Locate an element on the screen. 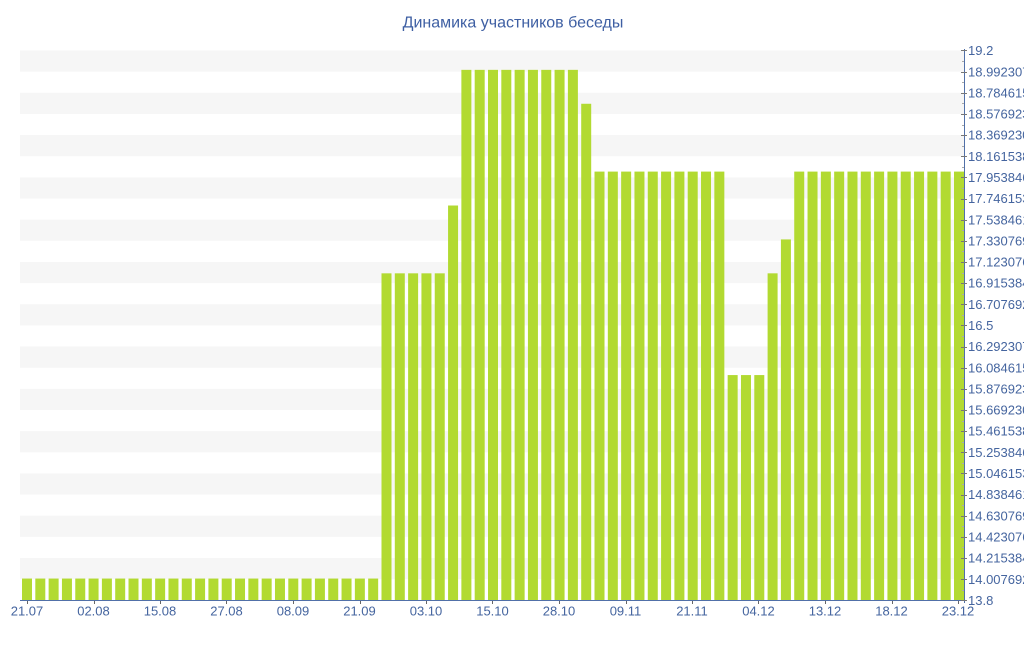 Image resolution: width=1024 pixels, height=645 pixels. svg-text: 13.12 is located at coordinates (825, 611).